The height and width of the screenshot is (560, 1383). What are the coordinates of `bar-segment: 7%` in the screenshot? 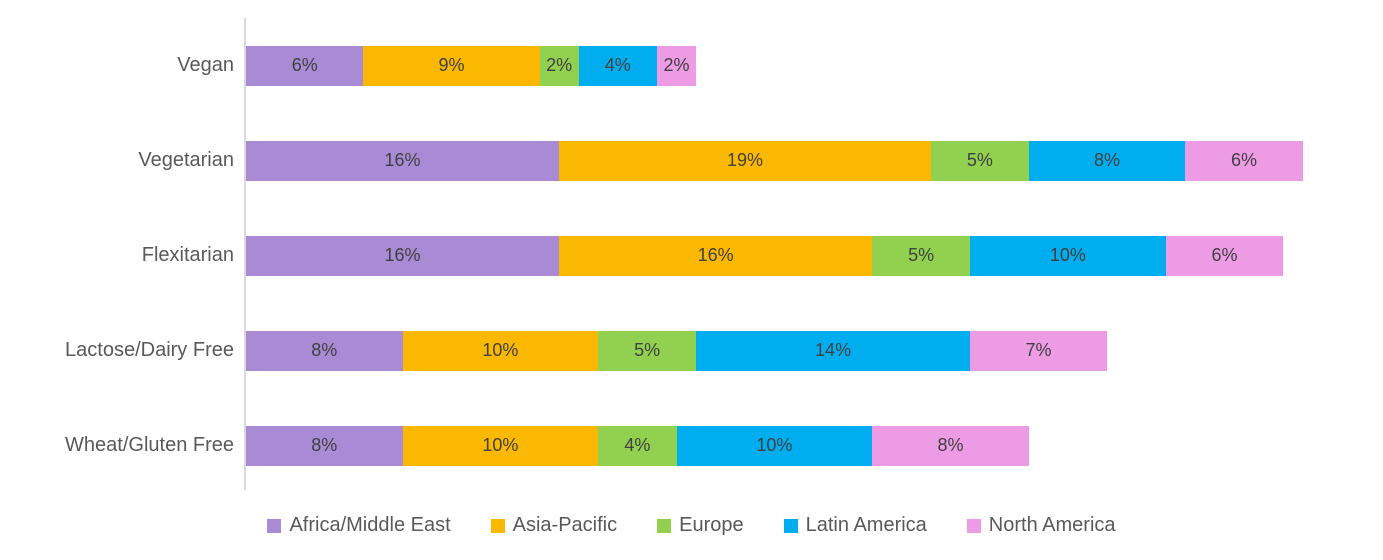 It's located at (1039, 350).